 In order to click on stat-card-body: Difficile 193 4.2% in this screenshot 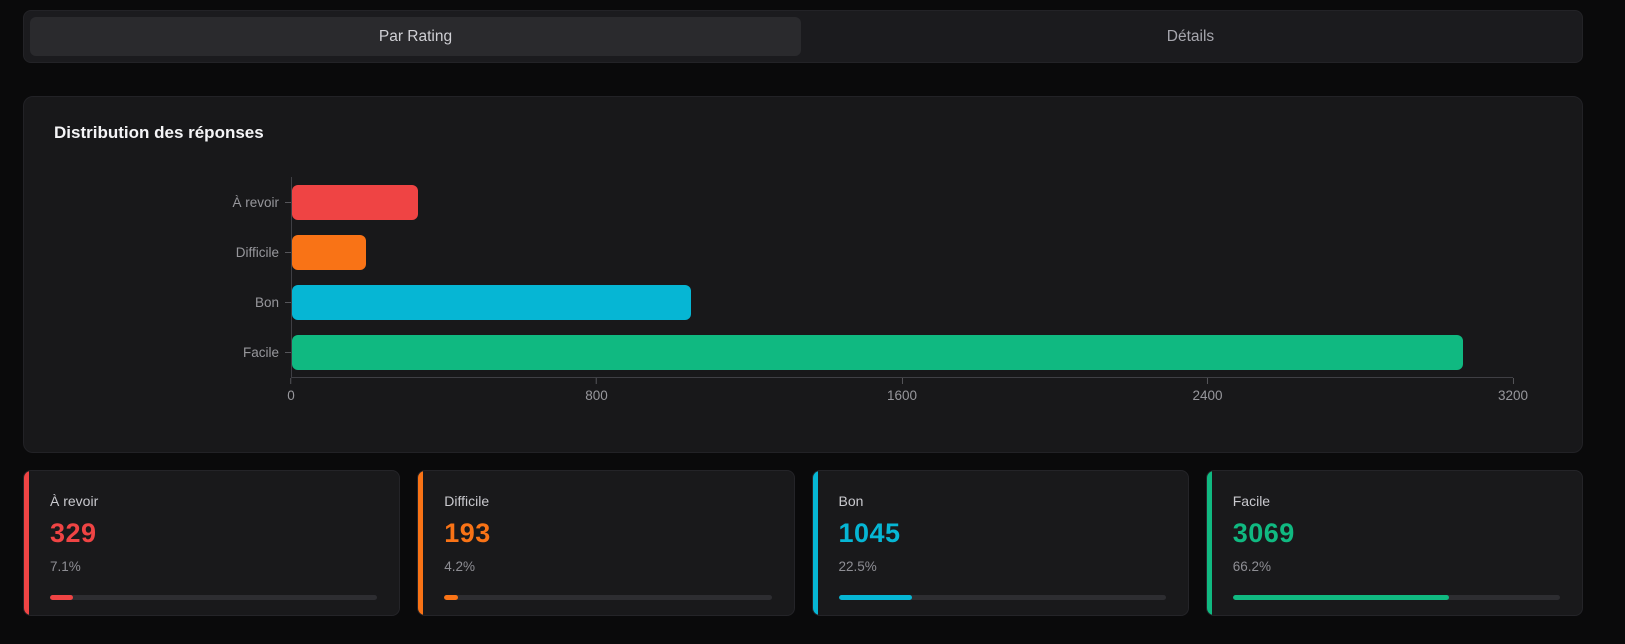, I will do `click(605, 522)`.